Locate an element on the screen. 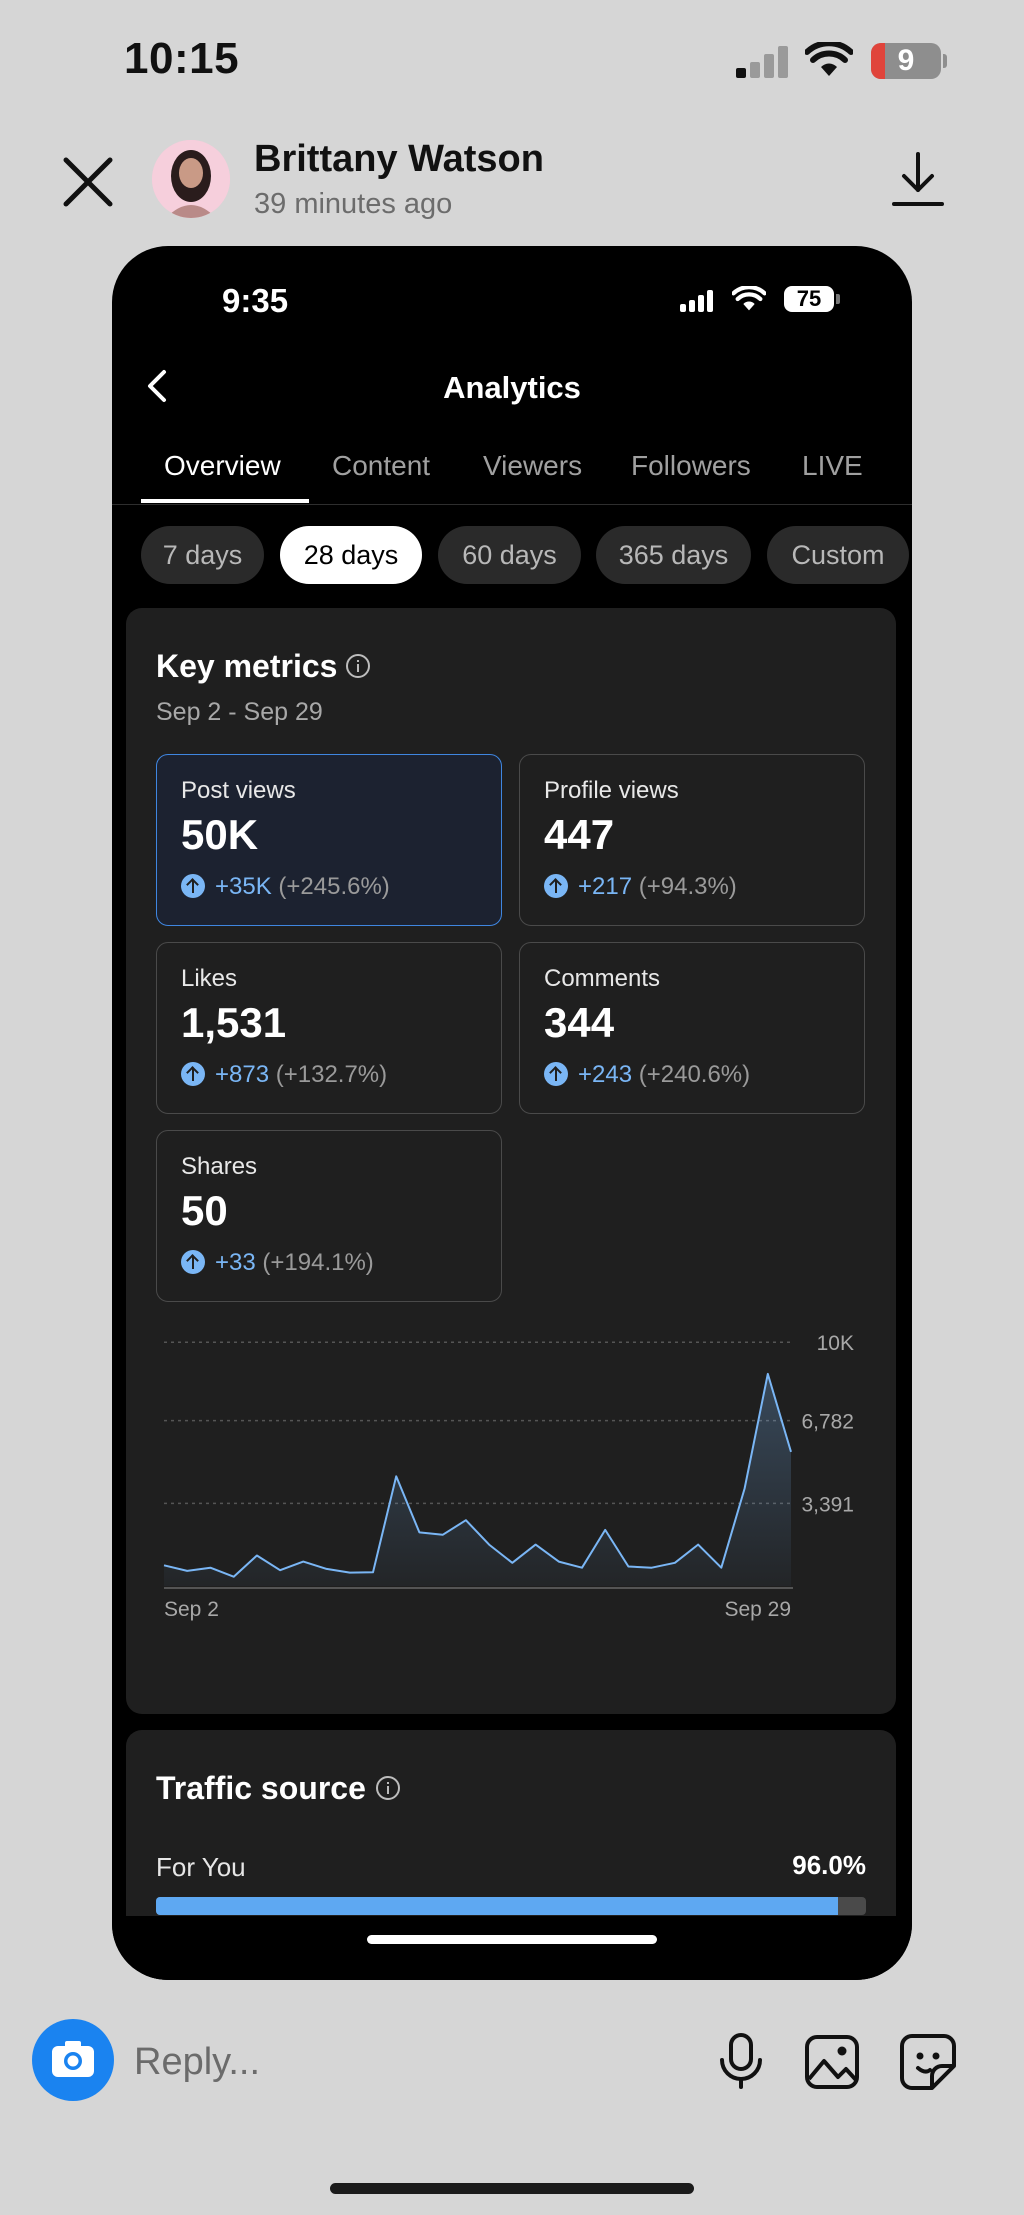 The height and width of the screenshot is (2215, 1024). image-icon is located at coordinates (832, 2062).